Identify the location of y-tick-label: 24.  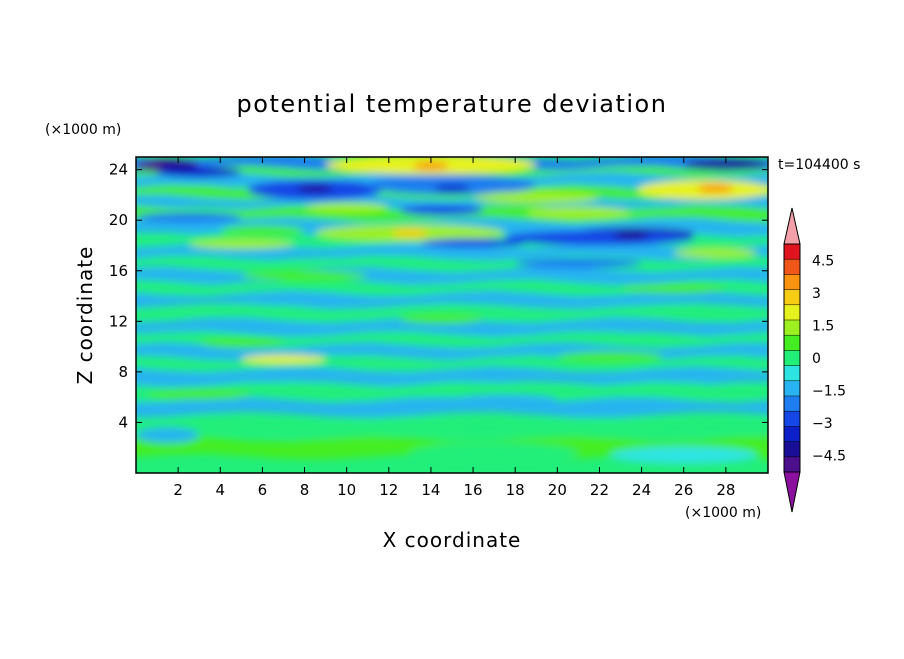
(118, 170).